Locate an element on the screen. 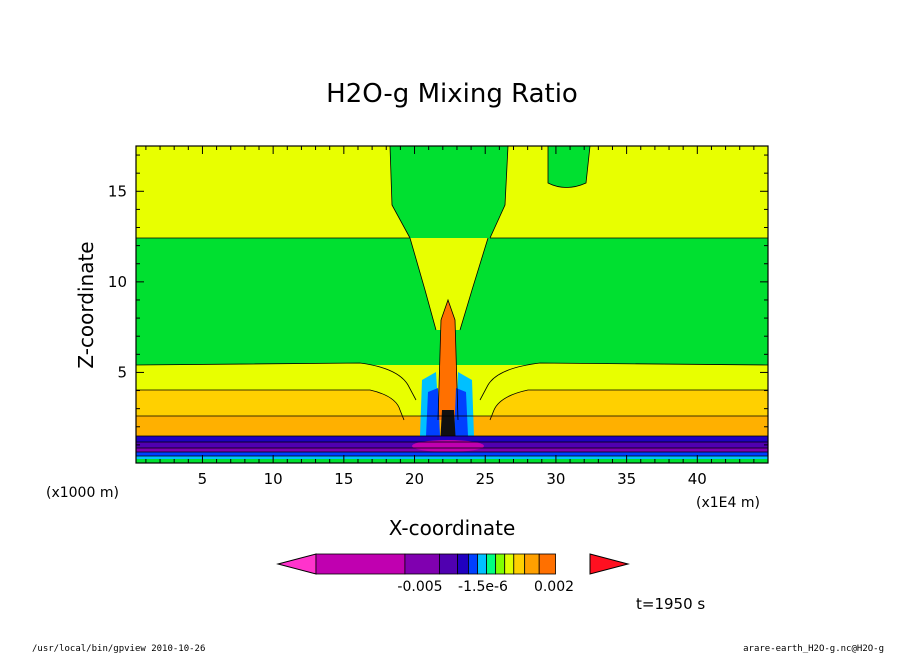 Image resolution: width=904 pixels, height=654 pixels. x-tick-label: 25 is located at coordinates (485, 479).